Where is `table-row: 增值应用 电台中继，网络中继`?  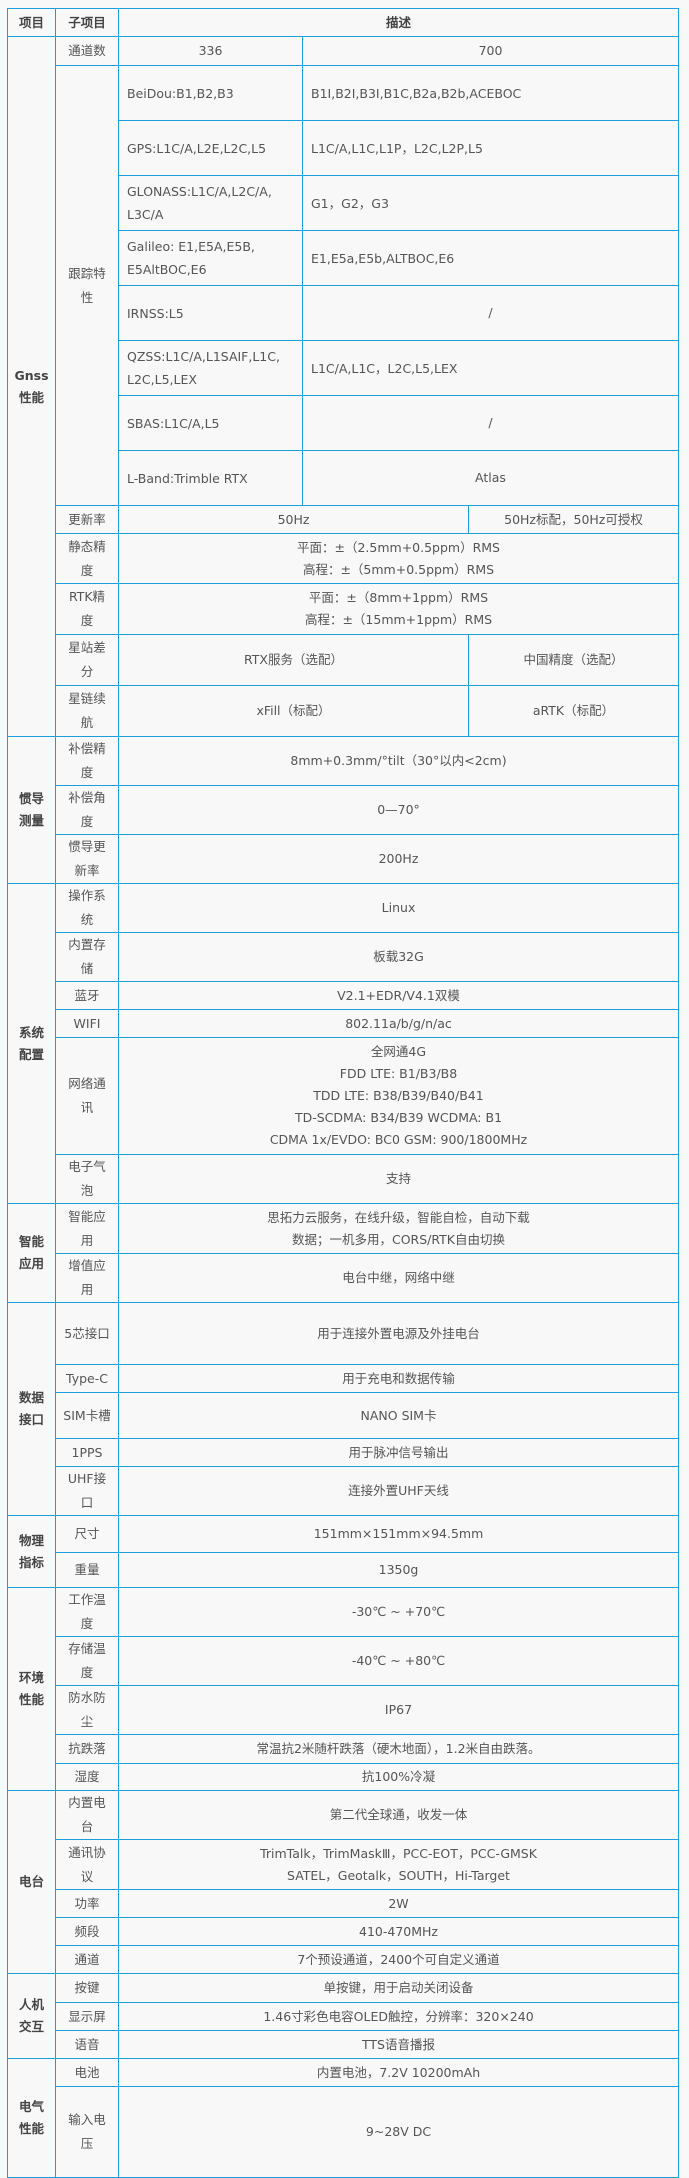 table-row: 增值应用 电台中继，网络中继 is located at coordinates (343, 1278).